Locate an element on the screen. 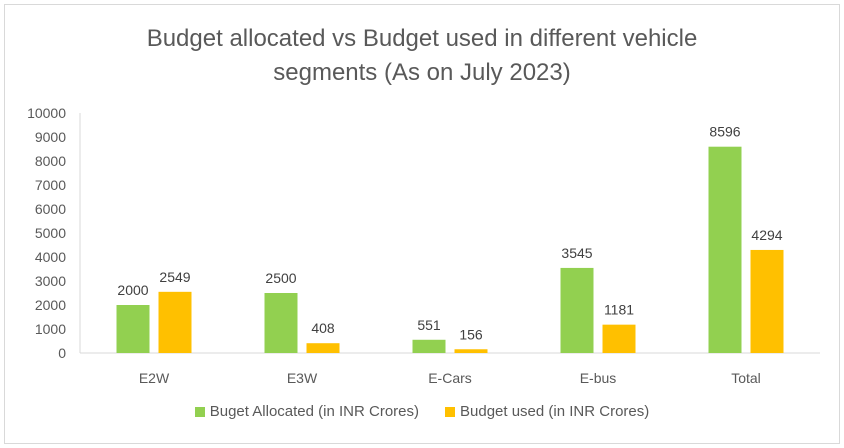 This screenshot has width=844, height=448. legend-item-allocated: Buget Allocated (in INR Crores) is located at coordinates (306, 411).